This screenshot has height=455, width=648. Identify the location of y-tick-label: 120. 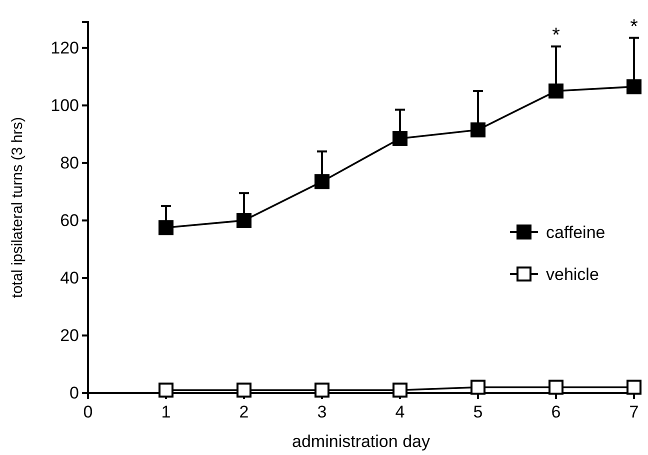
(64, 48).